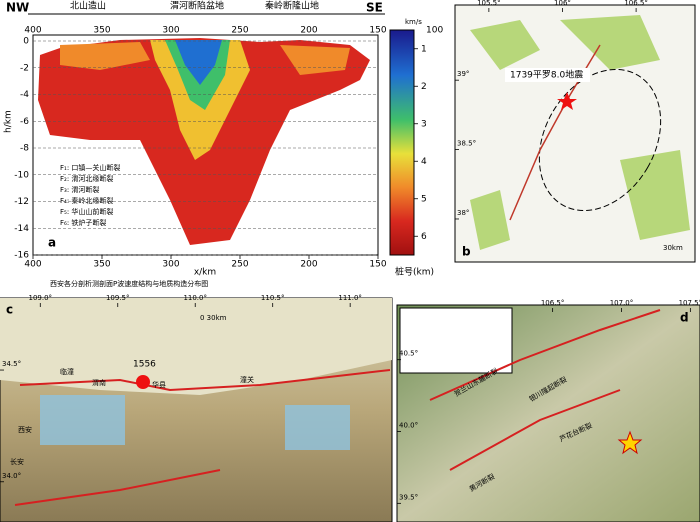  Describe the element at coordinates (424, 49) in the screenshot. I see `colorbar-tick-label: 1` at that location.